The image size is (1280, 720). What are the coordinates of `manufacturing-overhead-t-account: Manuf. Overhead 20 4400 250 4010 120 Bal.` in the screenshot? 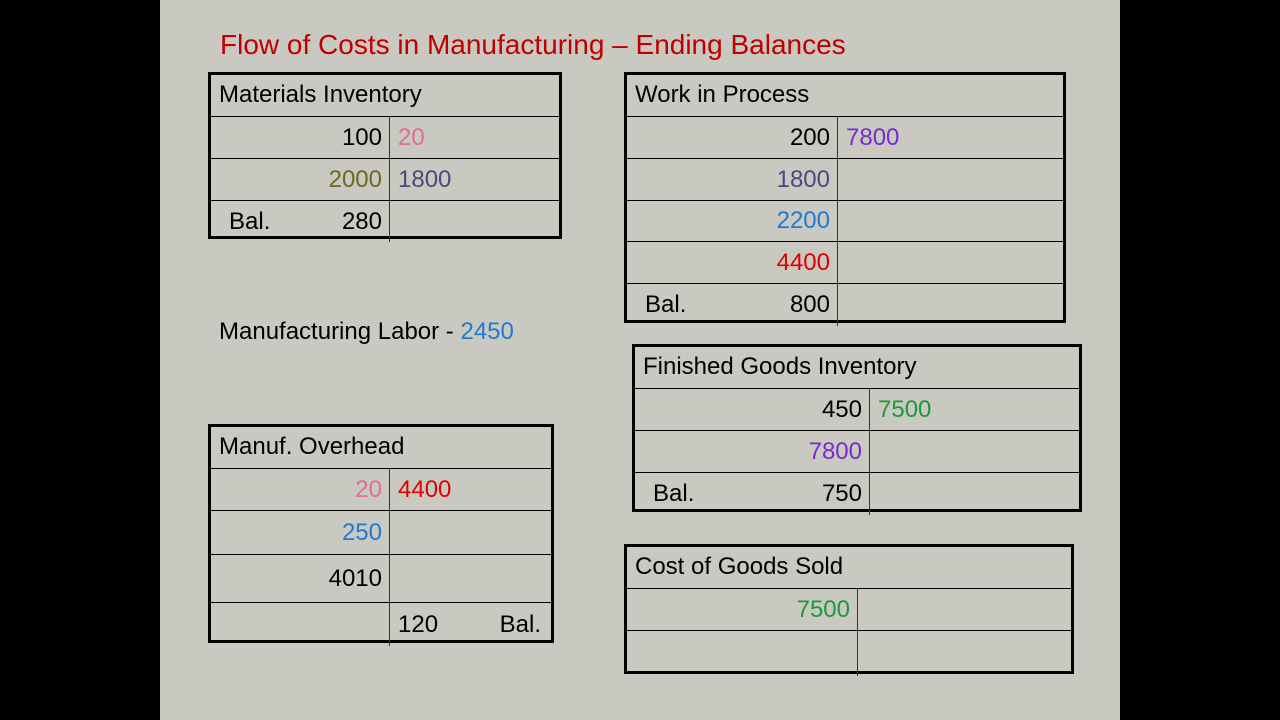 It's located at (381, 535).